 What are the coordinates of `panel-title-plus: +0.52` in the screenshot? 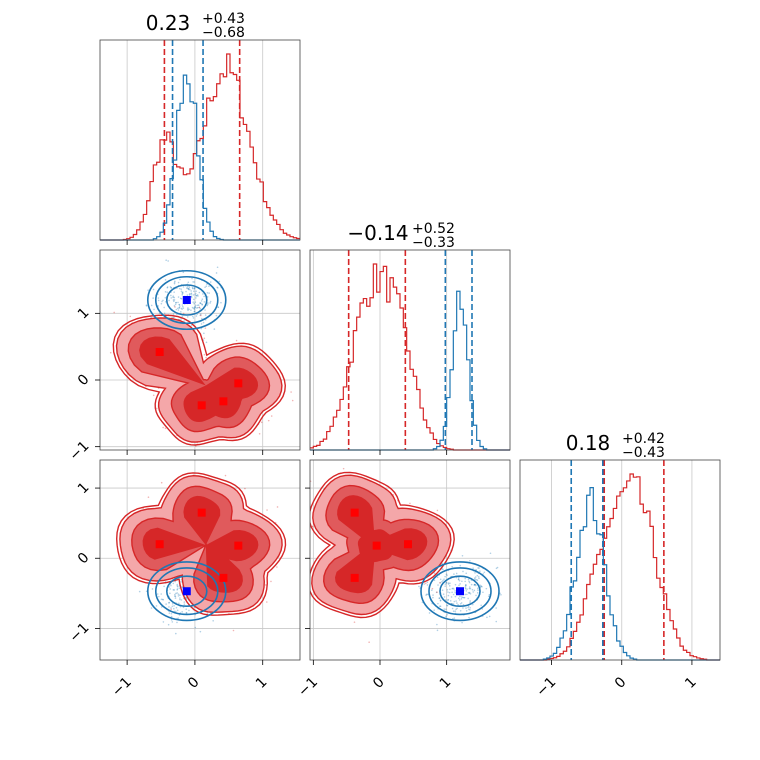 It's located at (433, 229).